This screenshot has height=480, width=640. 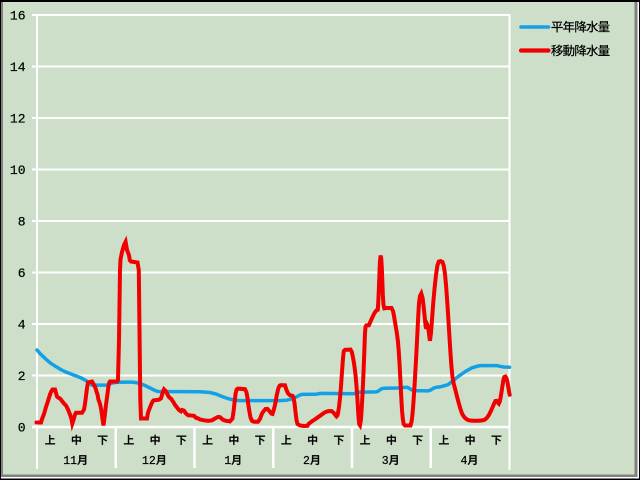 What do you see at coordinates (227, 461) in the screenshot?
I see `svg-text: 1` at bounding box center [227, 461].